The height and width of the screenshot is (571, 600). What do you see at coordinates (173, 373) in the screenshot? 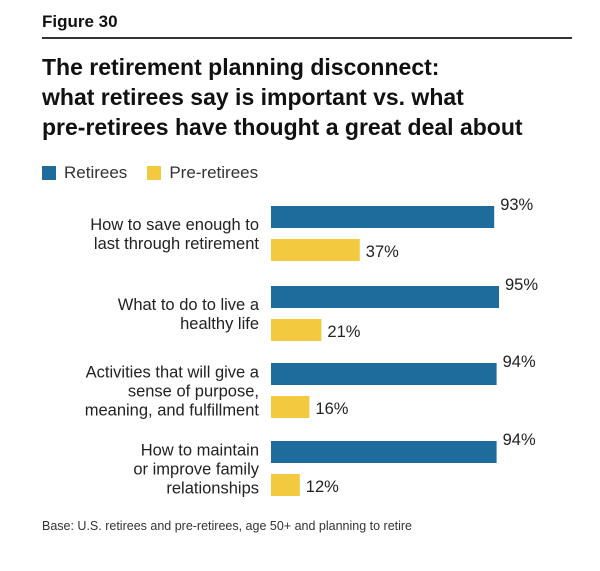
I see `category-label: Activities that will give a` at bounding box center [173, 373].